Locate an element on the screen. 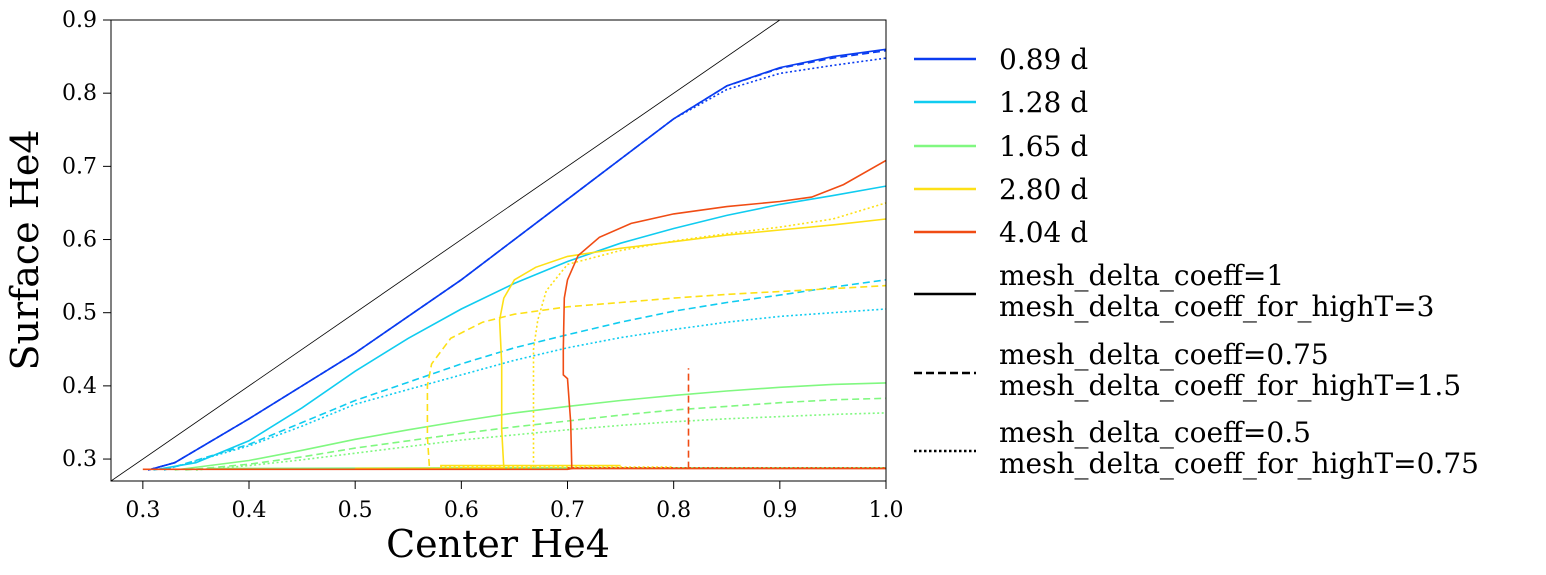 Image resolution: width=1546 pixels, height=575 pixels. legend-label-style: mesh_delta_coeff=0.75 is located at coordinates (1164, 354).